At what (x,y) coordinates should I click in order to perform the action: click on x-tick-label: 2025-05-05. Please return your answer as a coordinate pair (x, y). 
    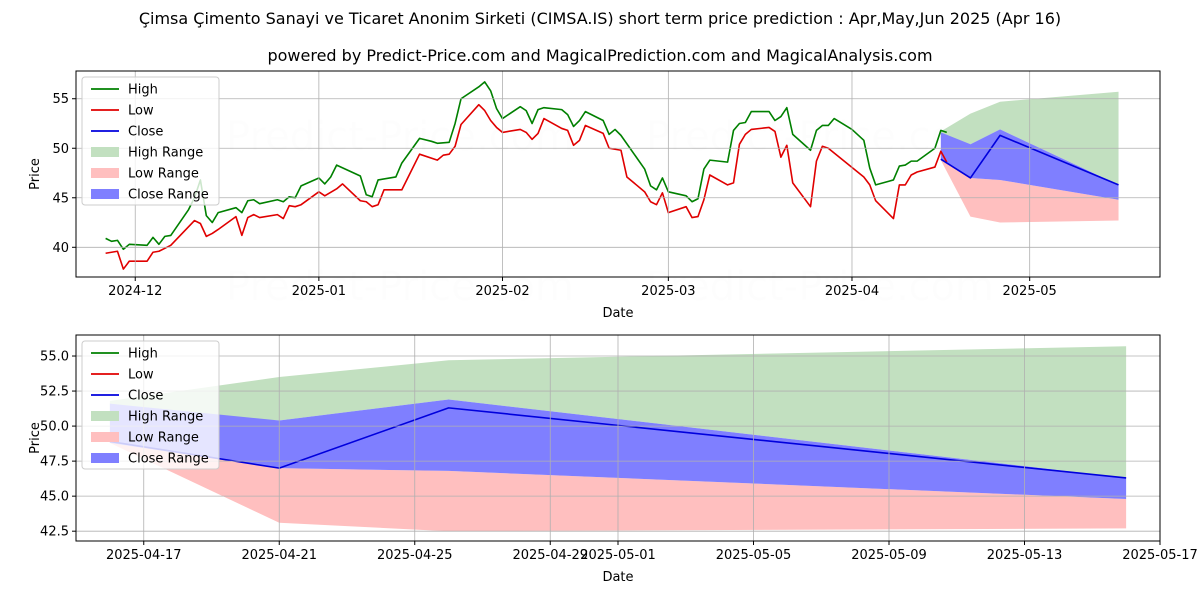
    Looking at the image, I should click on (754, 555).